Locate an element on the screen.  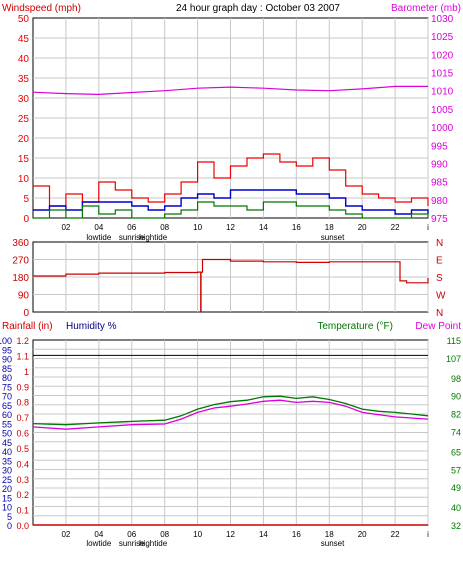
direction-tick-label: 0 is located at coordinates (26, 313).